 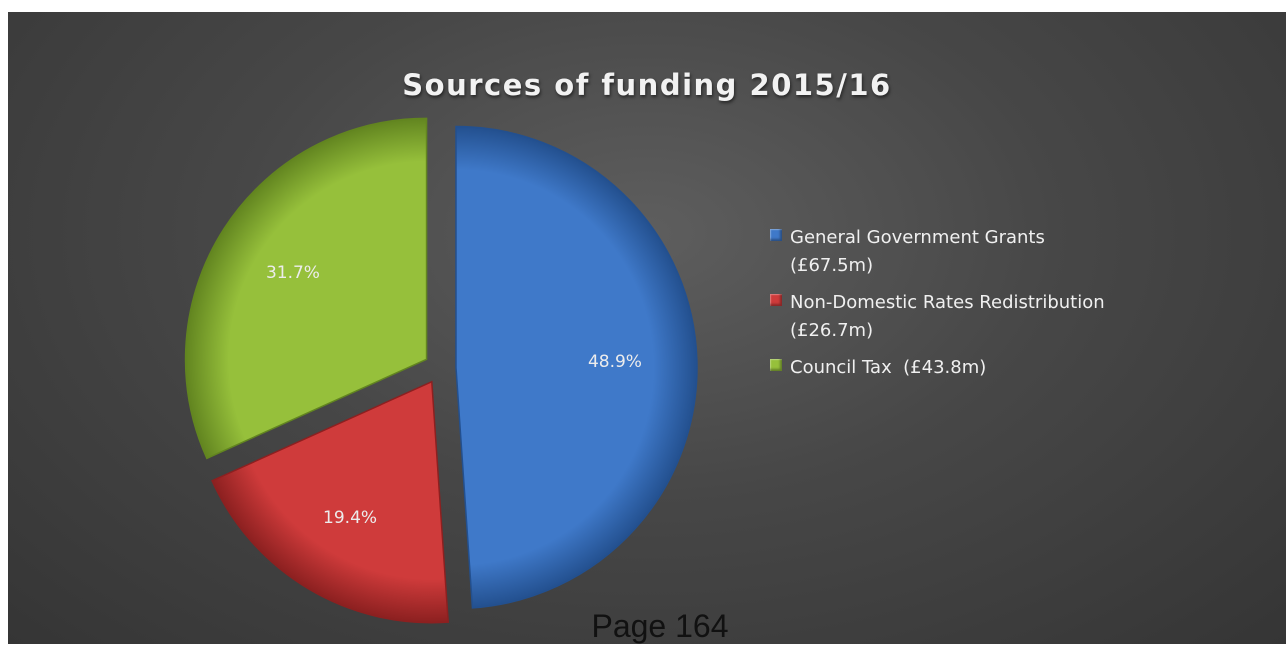 What do you see at coordinates (350, 518) in the screenshot?
I see `data-label-non-domestic-rates: 19.4%` at bounding box center [350, 518].